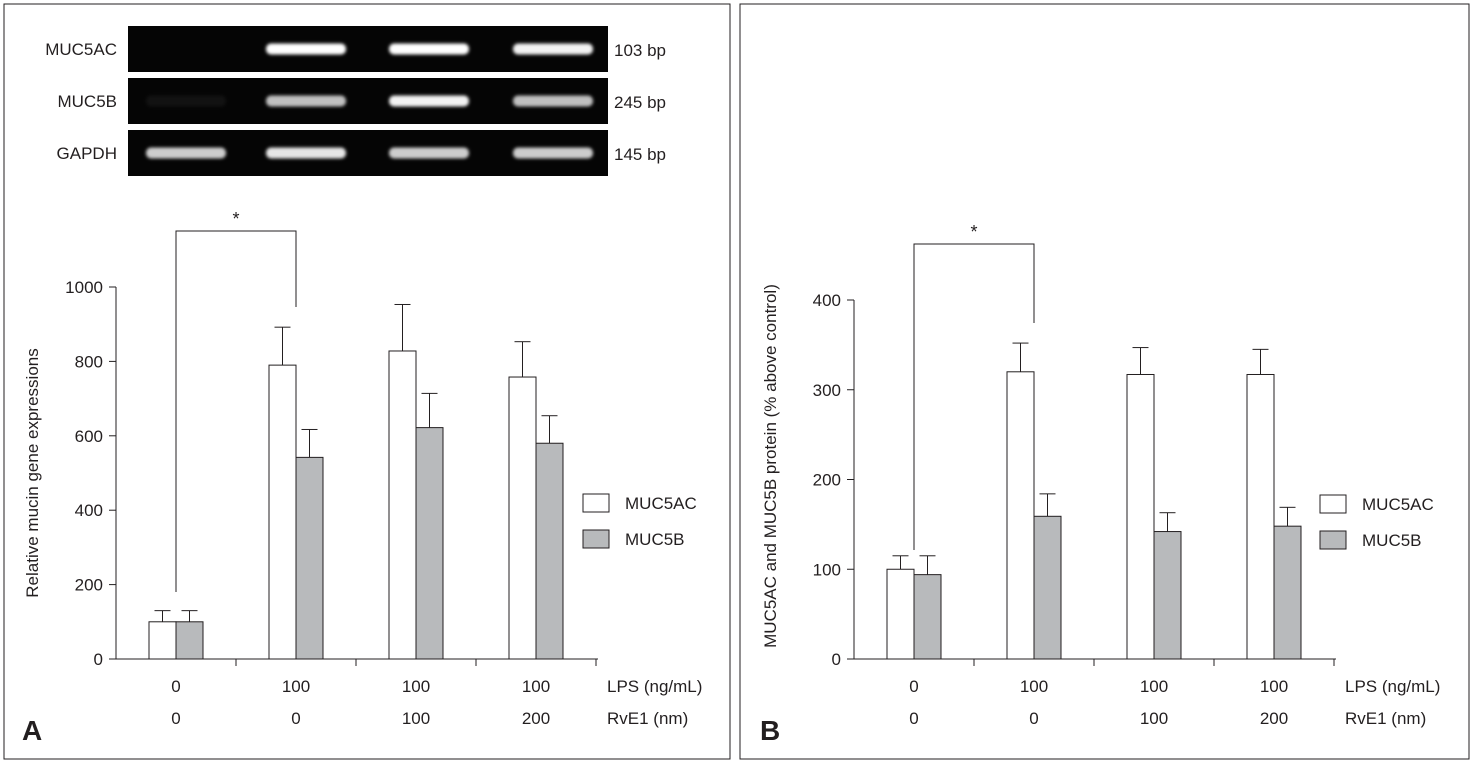  I want to click on y-axis-title: Relative mucin gene expressions, so click(32, 472).